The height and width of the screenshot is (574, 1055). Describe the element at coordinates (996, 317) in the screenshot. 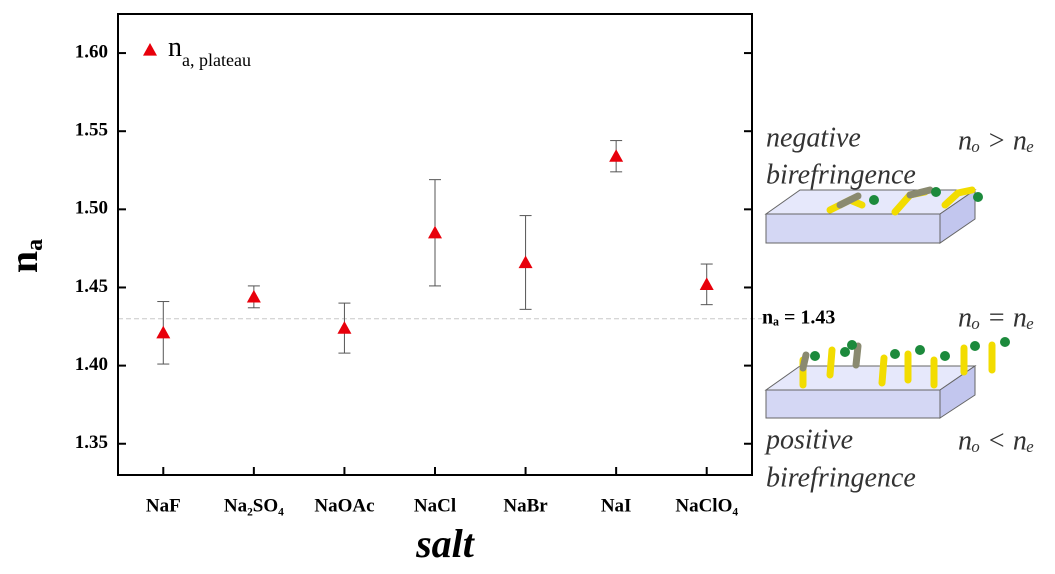

I see `annotation: nₒ = nₑ` at that location.